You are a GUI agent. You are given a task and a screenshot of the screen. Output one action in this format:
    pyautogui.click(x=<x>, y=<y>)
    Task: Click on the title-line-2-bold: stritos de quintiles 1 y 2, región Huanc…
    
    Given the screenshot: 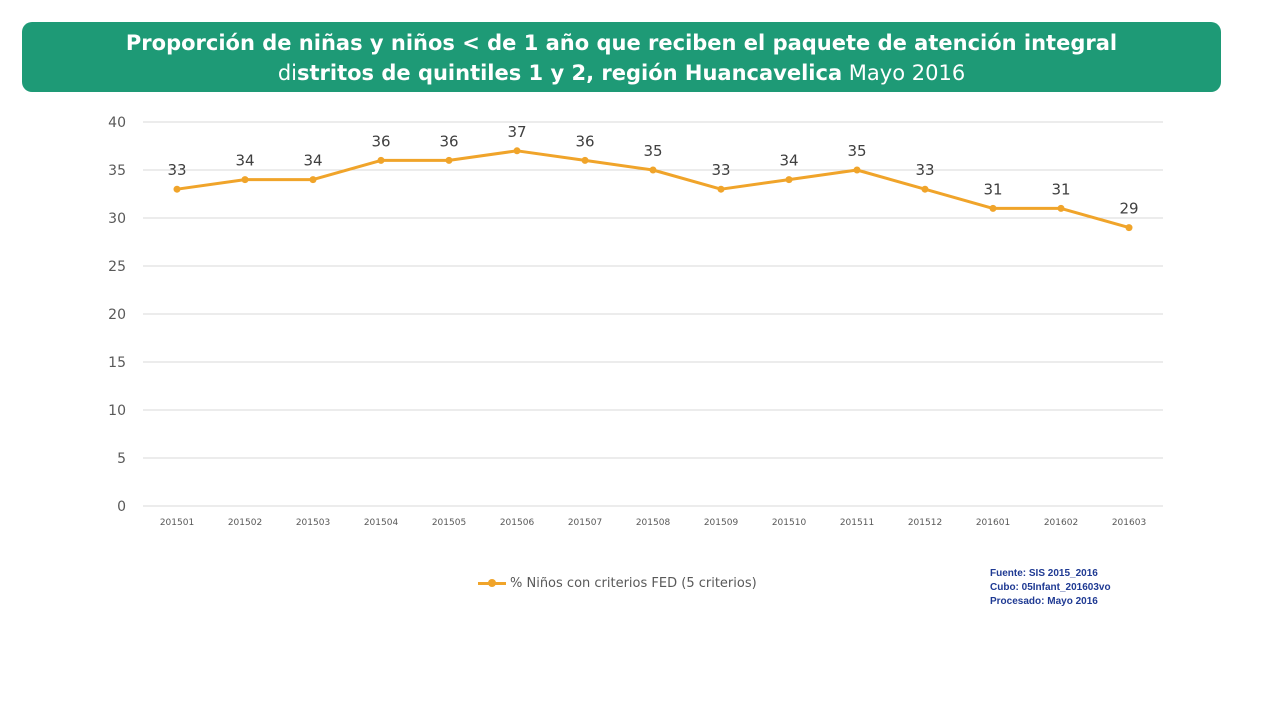 What is the action you would take?
    pyautogui.click(x=569, y=73)
    